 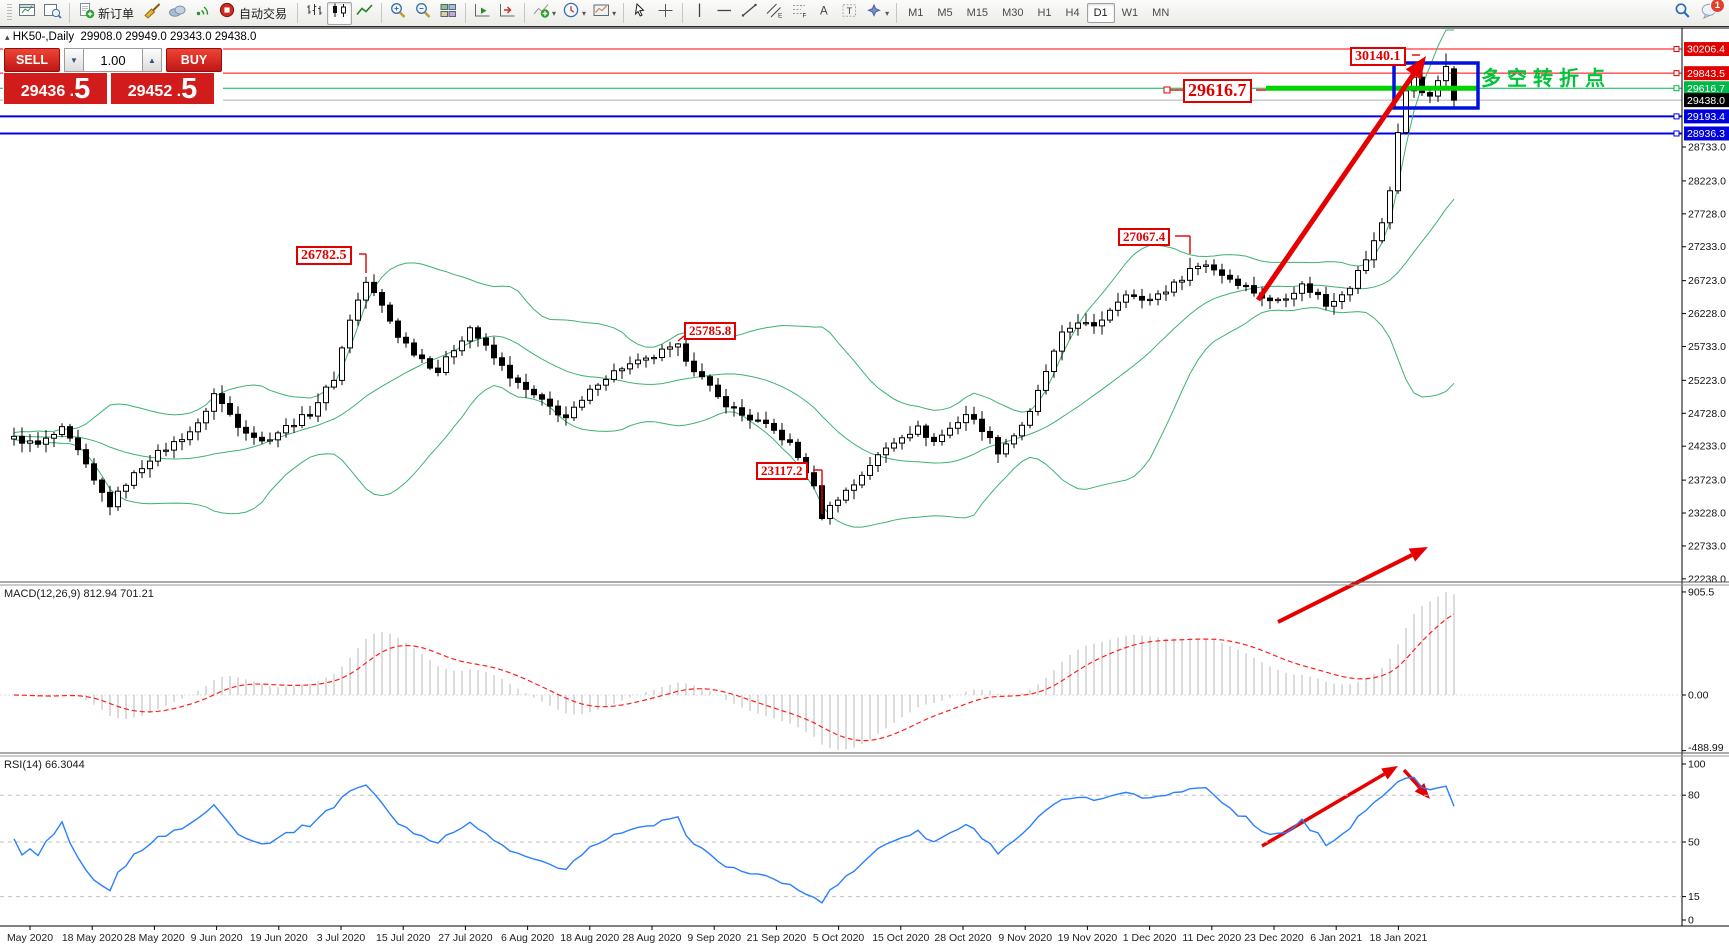 What do you see at coordinates (162, 88) in the screenshot?
I see `buy-price: 29452 .5` at bounding box center [162, 88].